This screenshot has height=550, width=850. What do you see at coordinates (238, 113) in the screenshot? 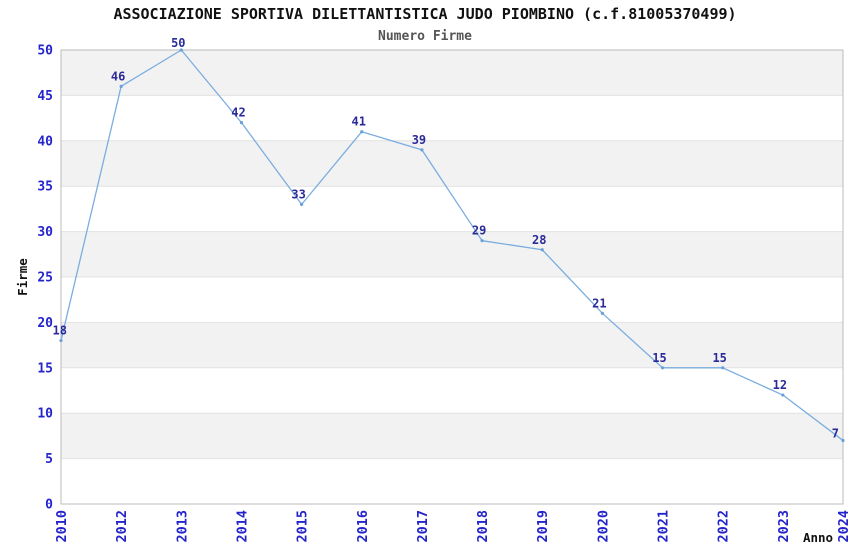
I see `value-label: 42` at bounding box center [238, 113].